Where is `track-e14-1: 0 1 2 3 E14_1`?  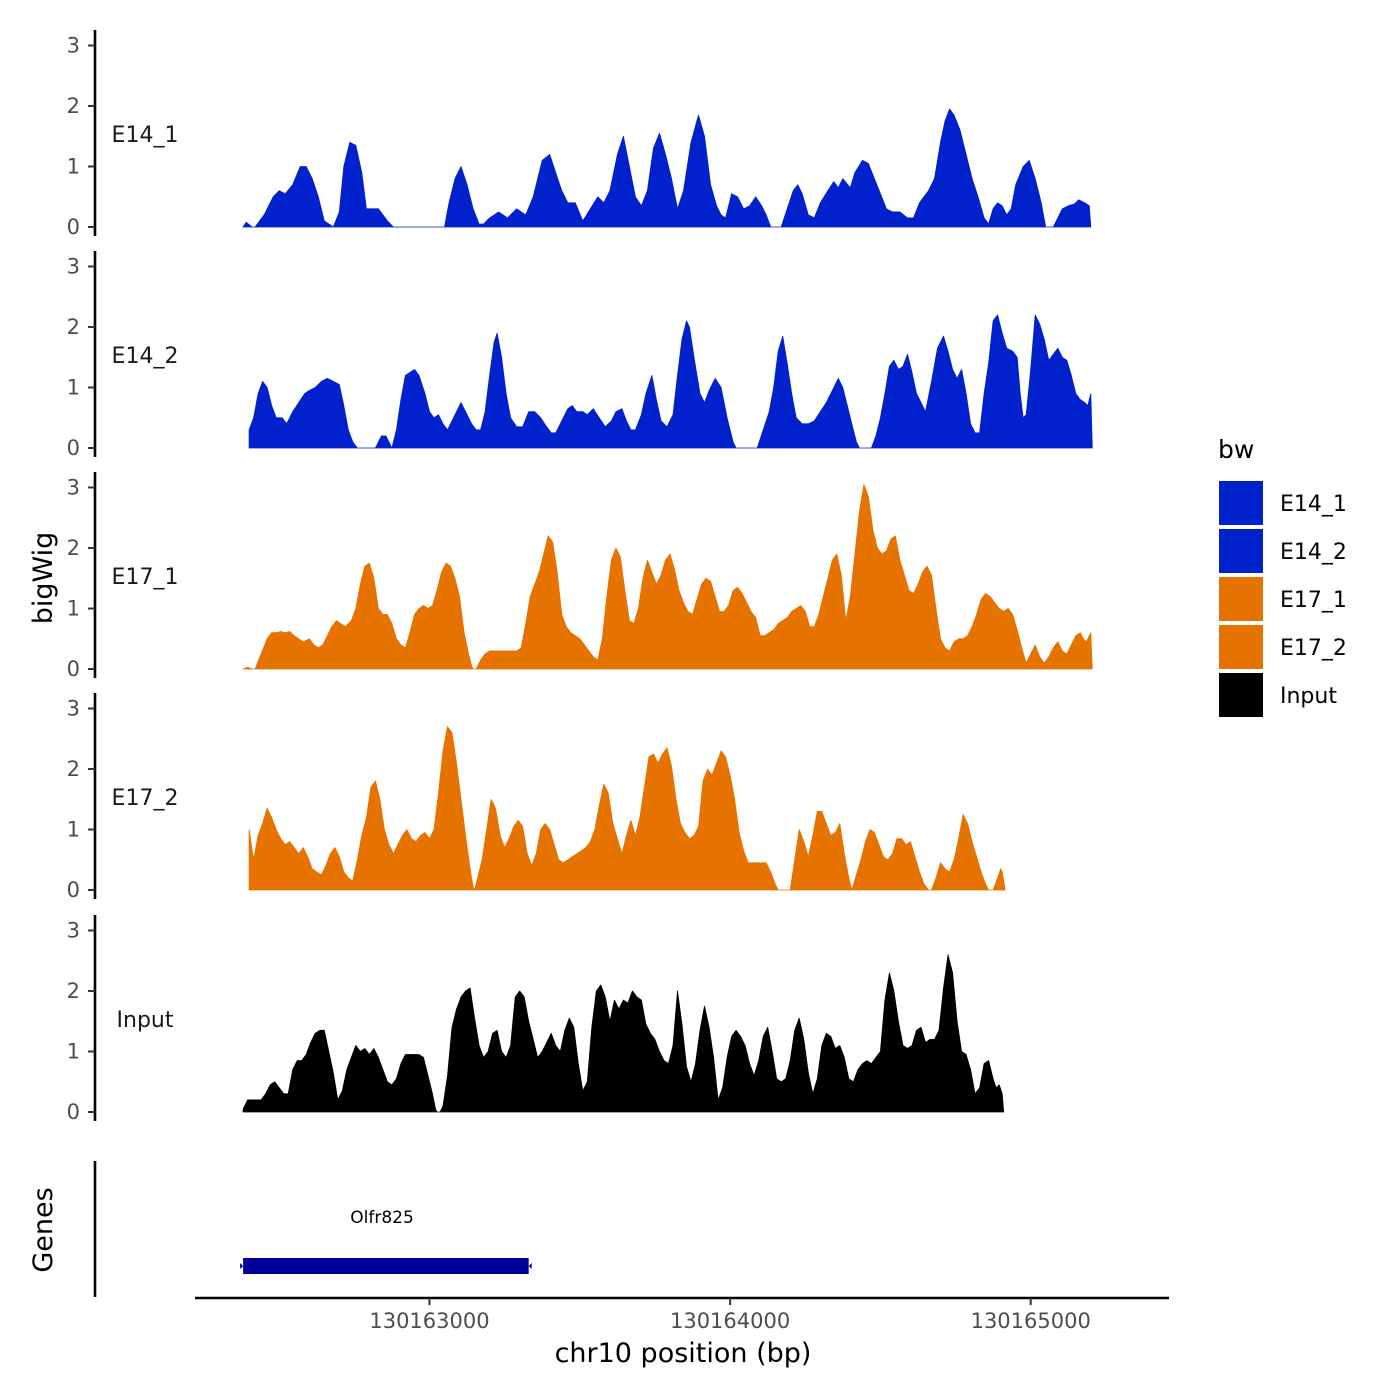 track-e14-1: 0 1 2 3 E14_1 is located at coordinates (579, 134).